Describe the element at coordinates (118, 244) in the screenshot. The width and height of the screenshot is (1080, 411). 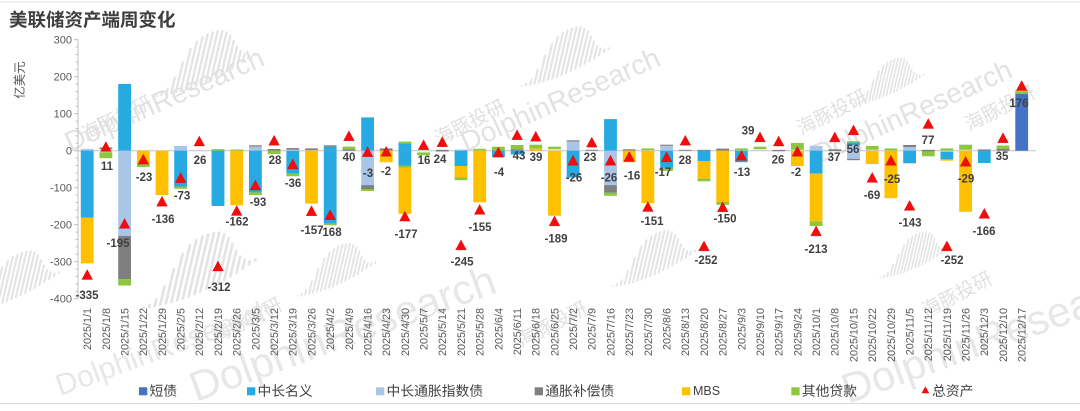
I see `svg-text: -195` at that location.